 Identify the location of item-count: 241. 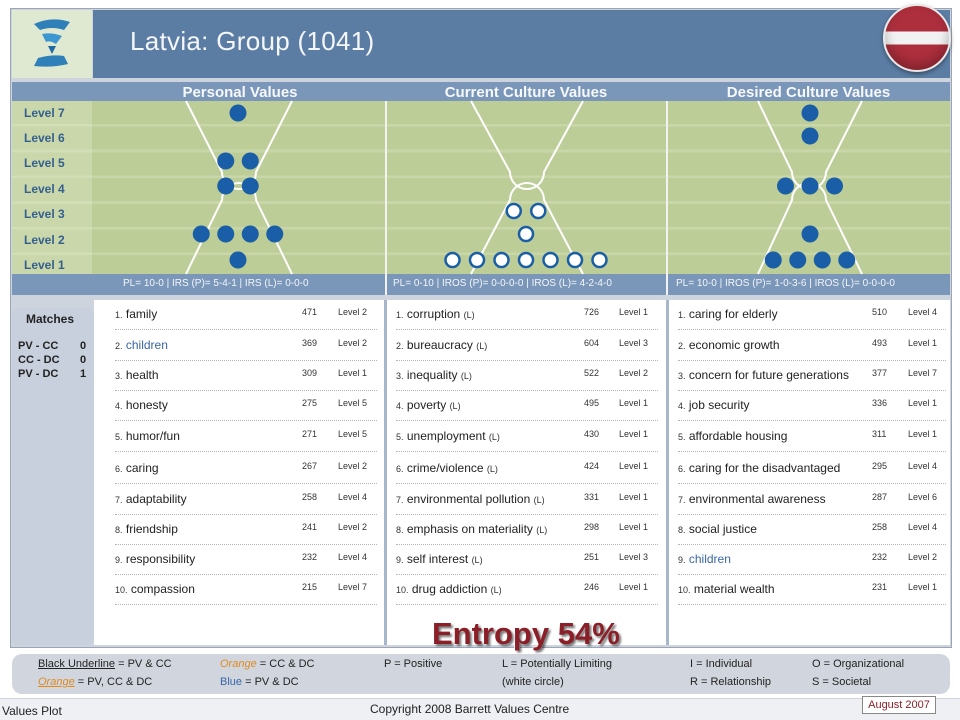
(310, 527).